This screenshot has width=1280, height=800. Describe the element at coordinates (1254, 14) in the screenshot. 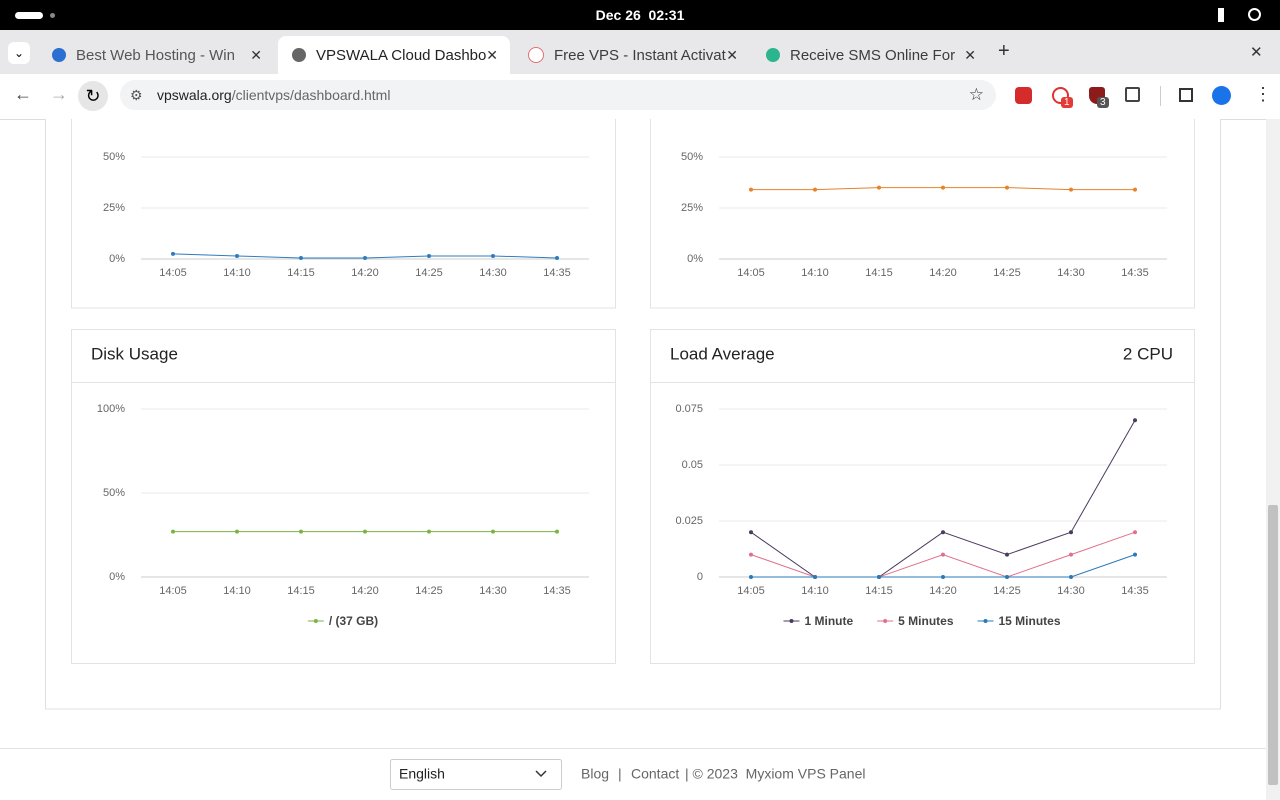

I see `power-icon` at that location.